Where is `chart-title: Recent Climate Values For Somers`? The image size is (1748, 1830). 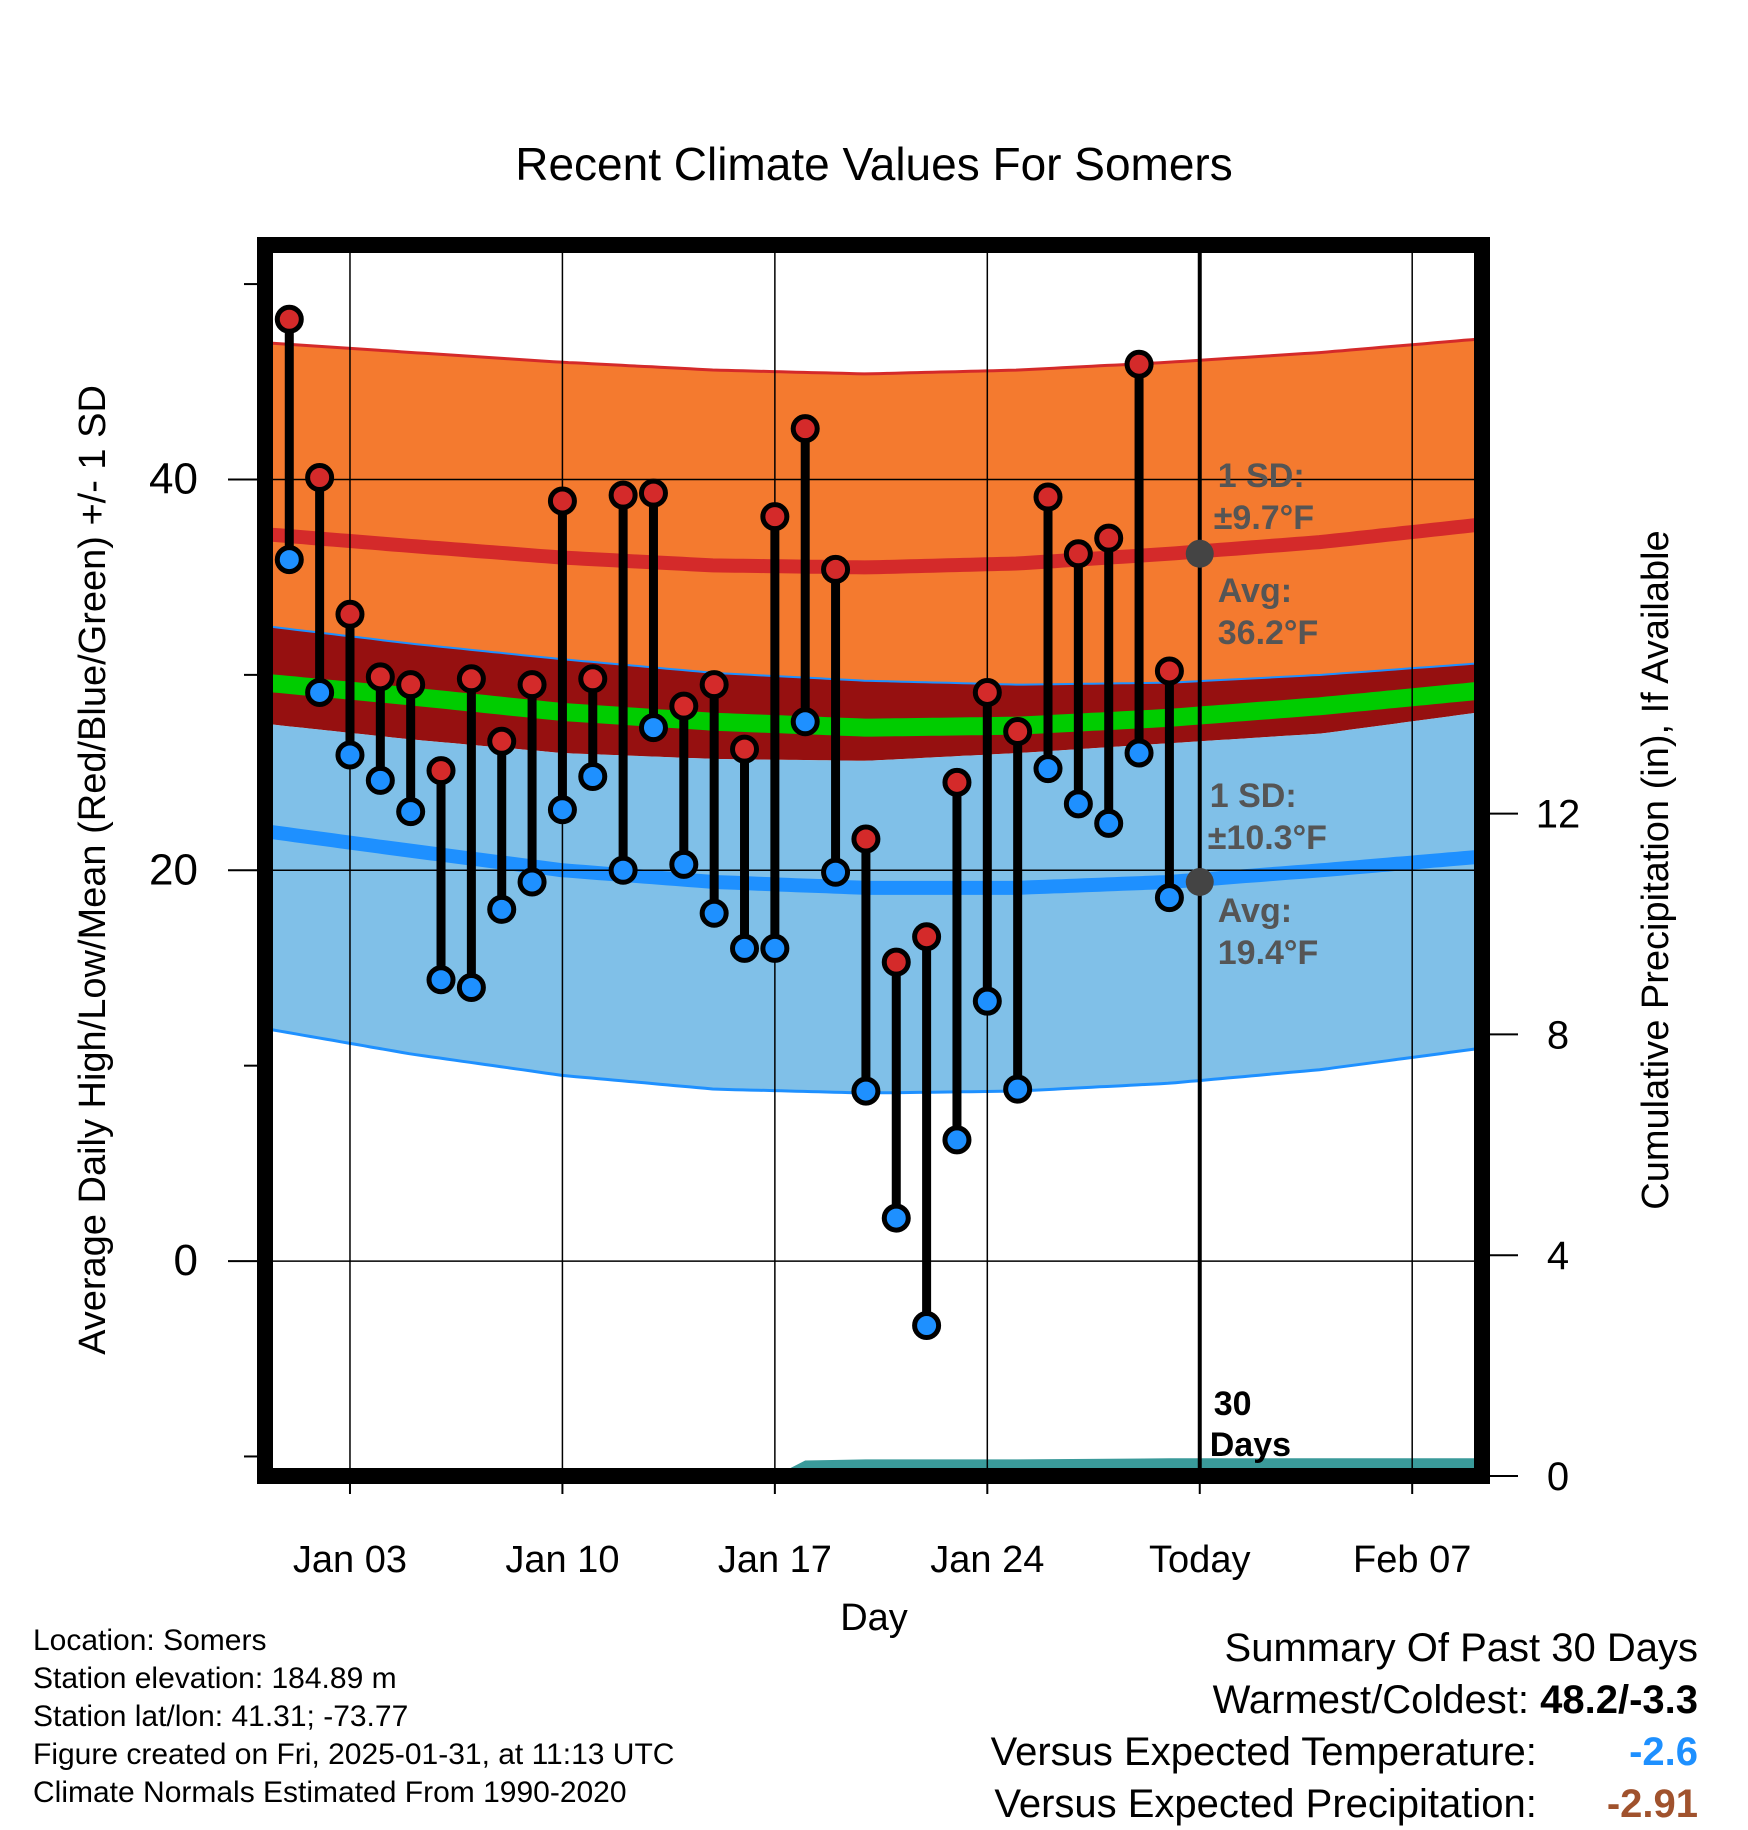
chart-title: Recent Climate Values For Somers is located at coordinates (874, 164).